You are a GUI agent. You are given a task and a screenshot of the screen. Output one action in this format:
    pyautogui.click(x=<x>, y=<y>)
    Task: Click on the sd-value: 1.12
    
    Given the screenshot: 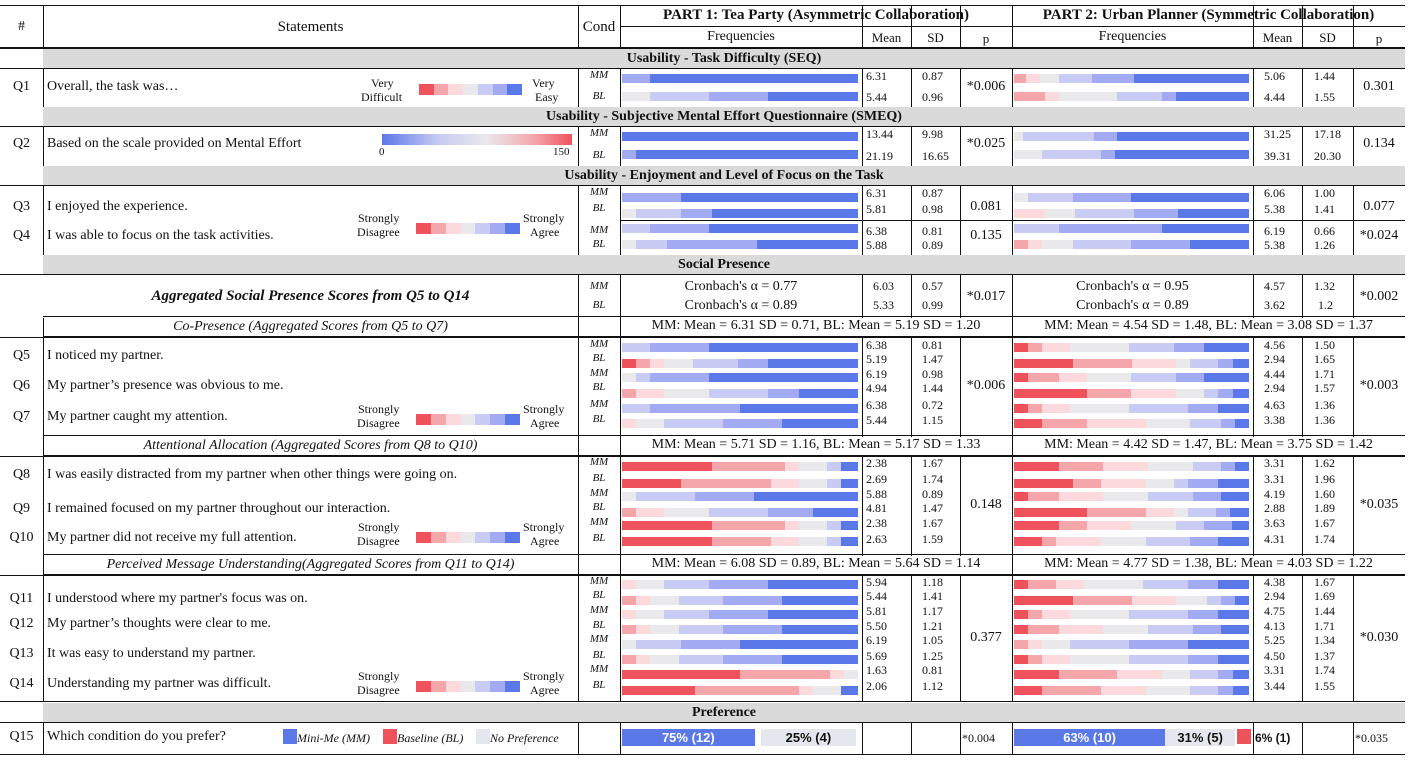 What is the action you would take?
    pyautogui.click(x=932, y=686)
    